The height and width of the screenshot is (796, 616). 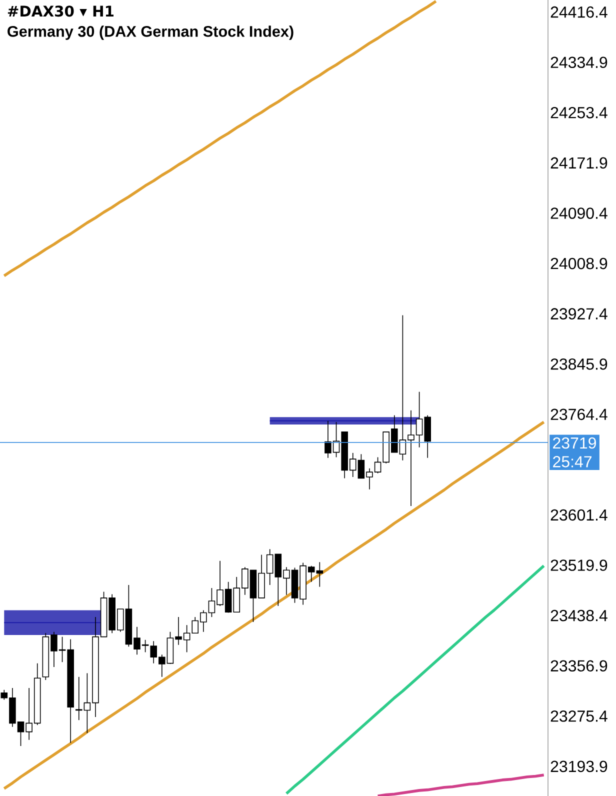 What do you see at coordinates (151, 33) in the screenshot?
I see `text: Germany 30 (DAX German Stock Index)` at bounding box center [151, 33].